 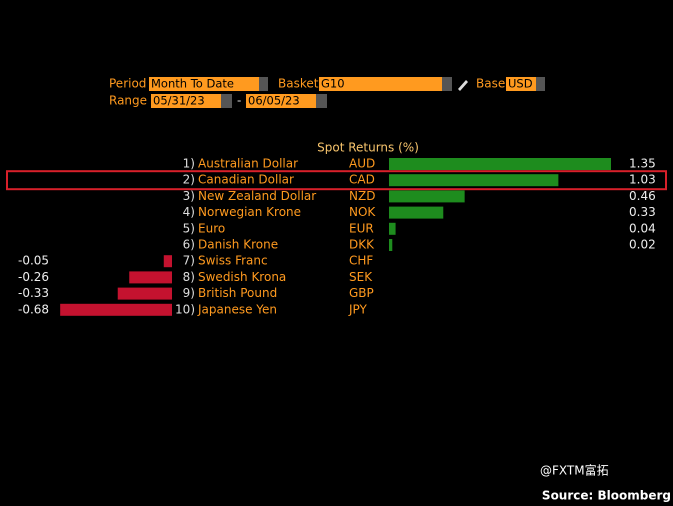 I want to click on value-label: 0.04, so click(x=642, y=228).